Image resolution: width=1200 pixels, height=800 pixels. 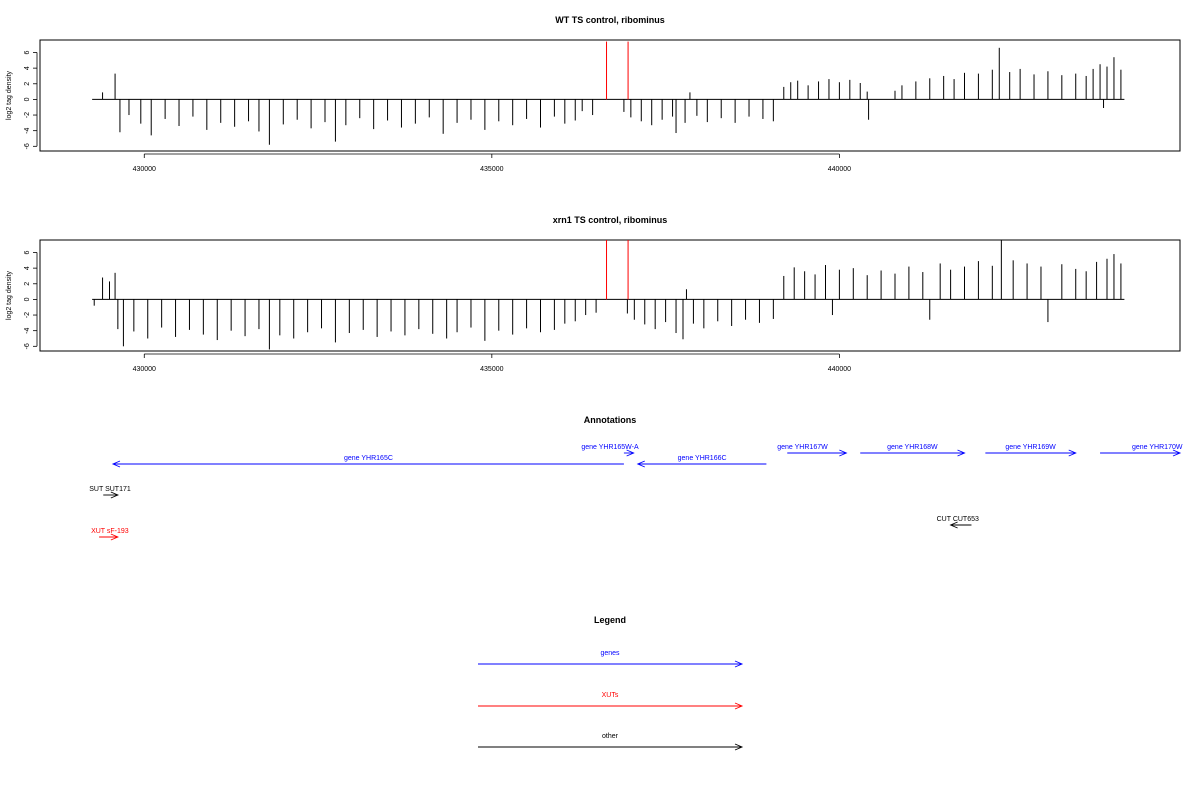 What do you see at coordinates (114, 537) in the screenshot?
I see `feature-xut-sf-193-arrowhead` at bounding box center [114, 537].